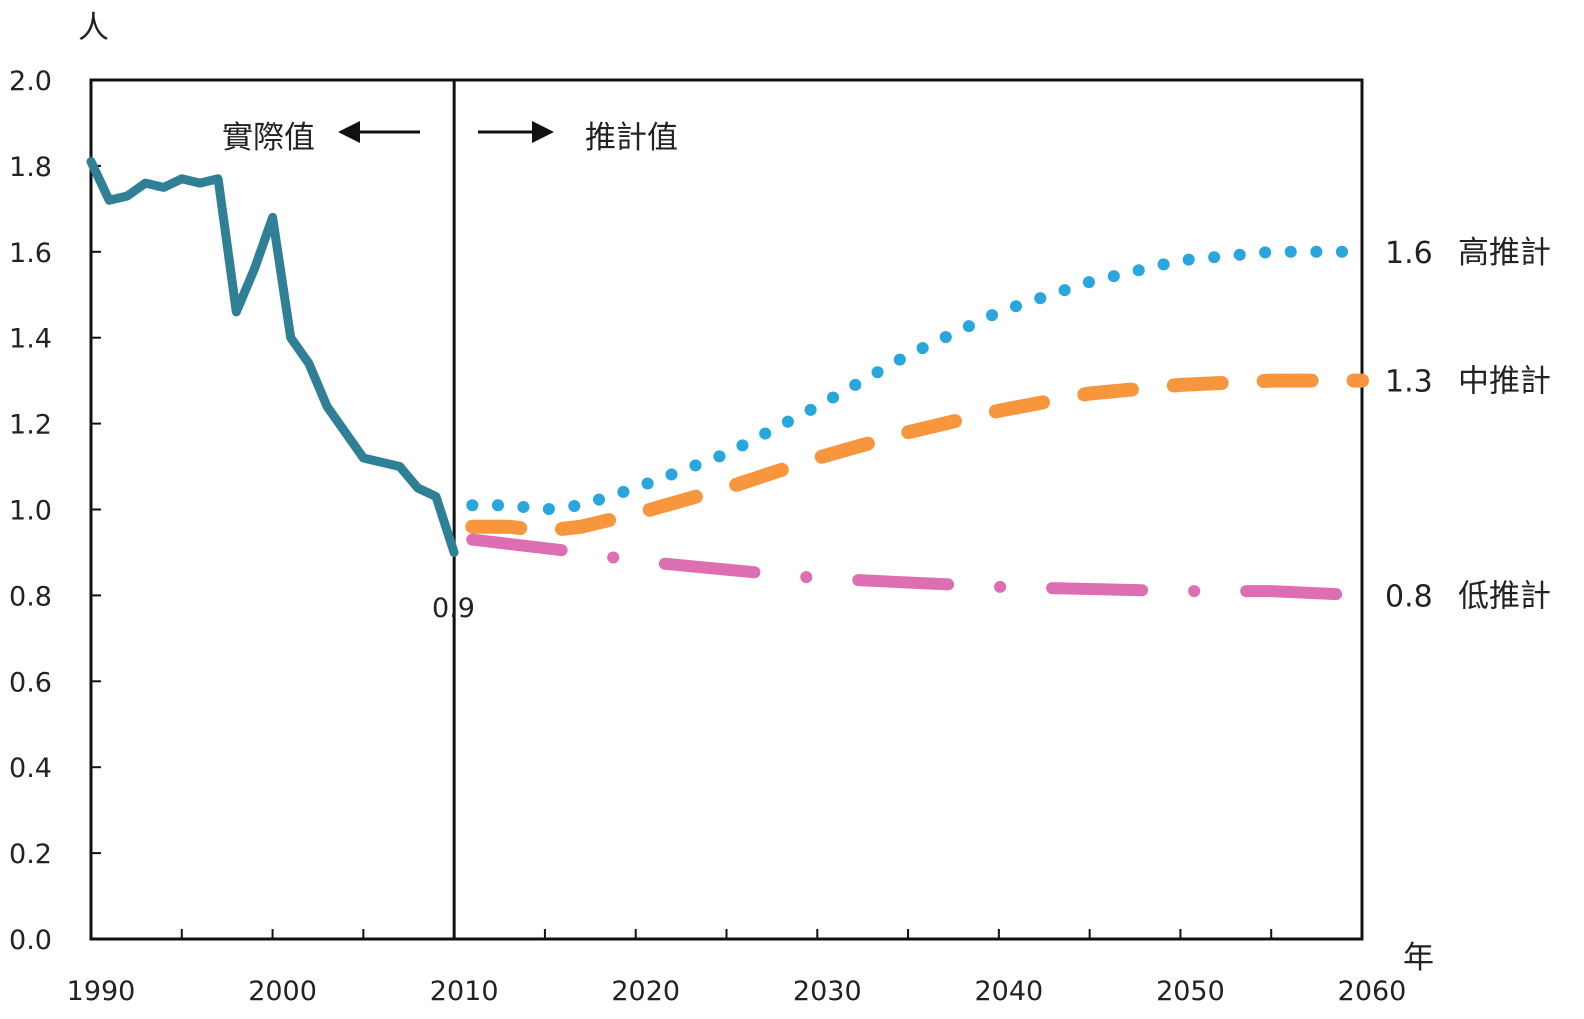  What do you see at coordinates (349, 132) in the screenshot?
I see `left-arrow-head` at bounding box center [349, 132].